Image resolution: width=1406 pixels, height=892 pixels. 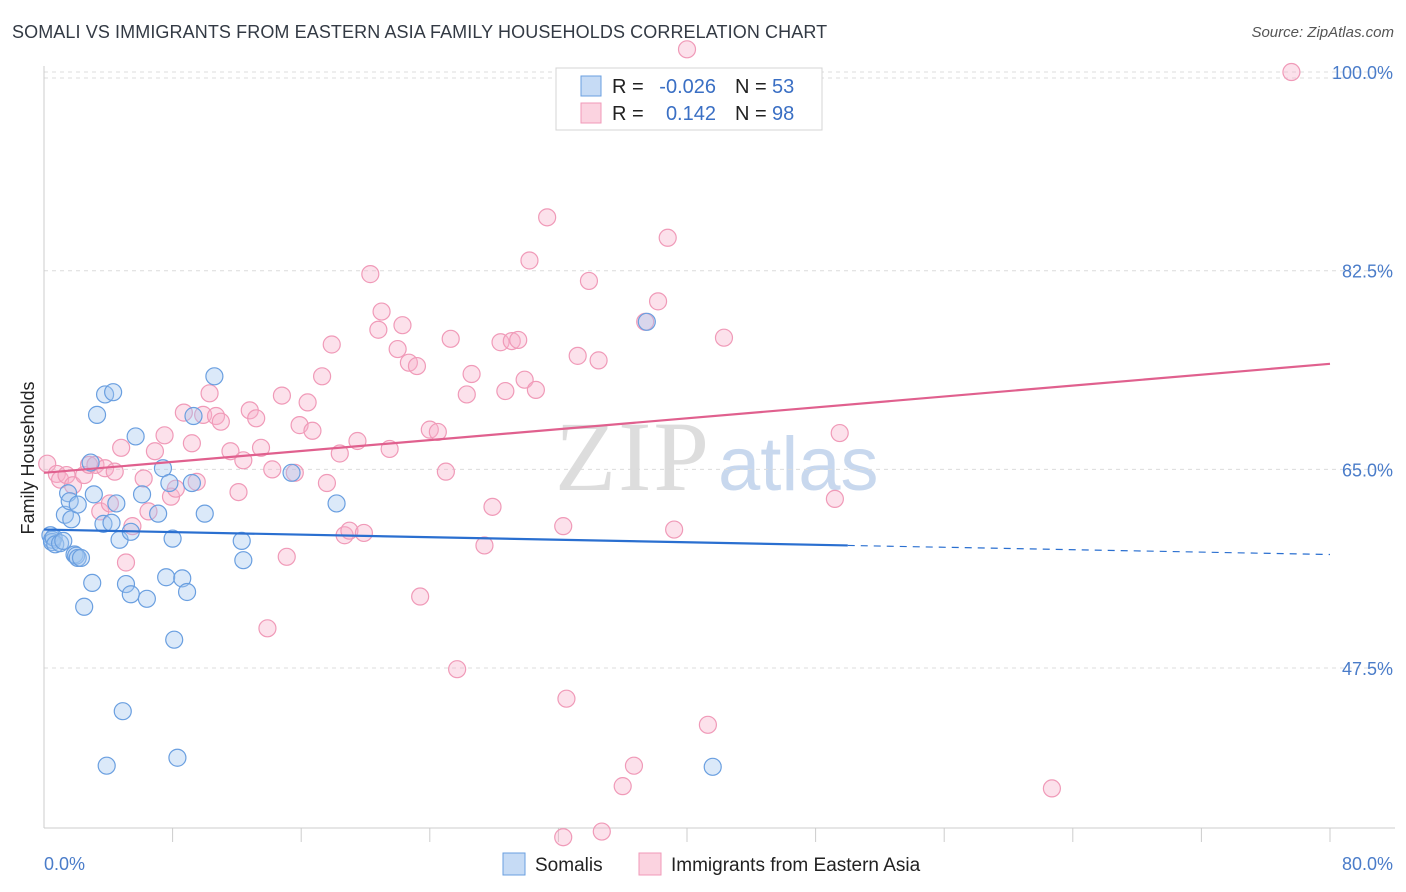 What do you see at coordinates (591, 113) in the screenshot?
I see `legend-swatch-asia` at bounding box center [591, 113].